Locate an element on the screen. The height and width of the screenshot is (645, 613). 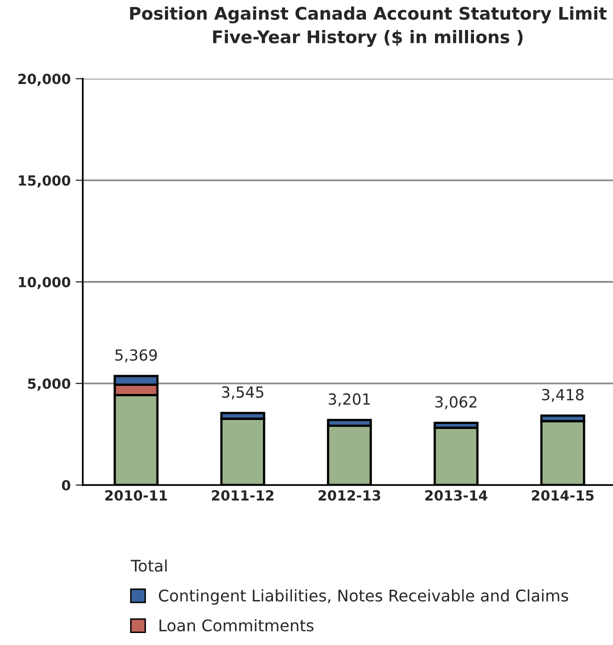
legend-label: Contingent Liabilities, Notes Receivable and Claims is located at coordinates (363, 597).